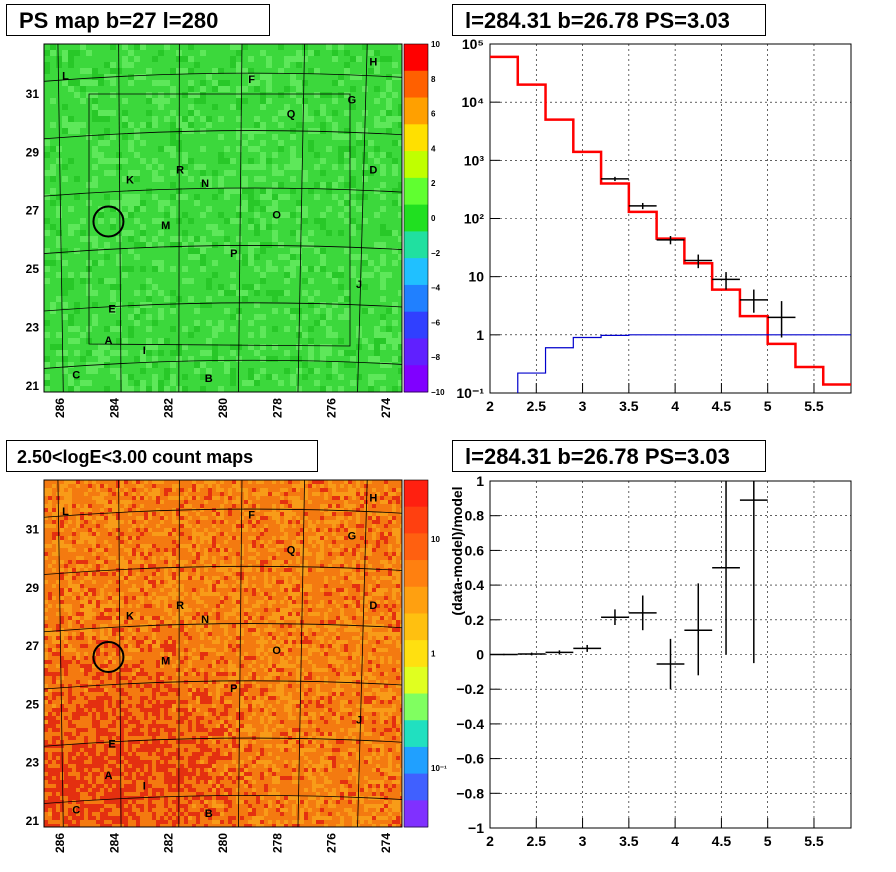  Describe the element at coordinates (65, 512) in the screenshot. I see `source-label-l: L` at that location.